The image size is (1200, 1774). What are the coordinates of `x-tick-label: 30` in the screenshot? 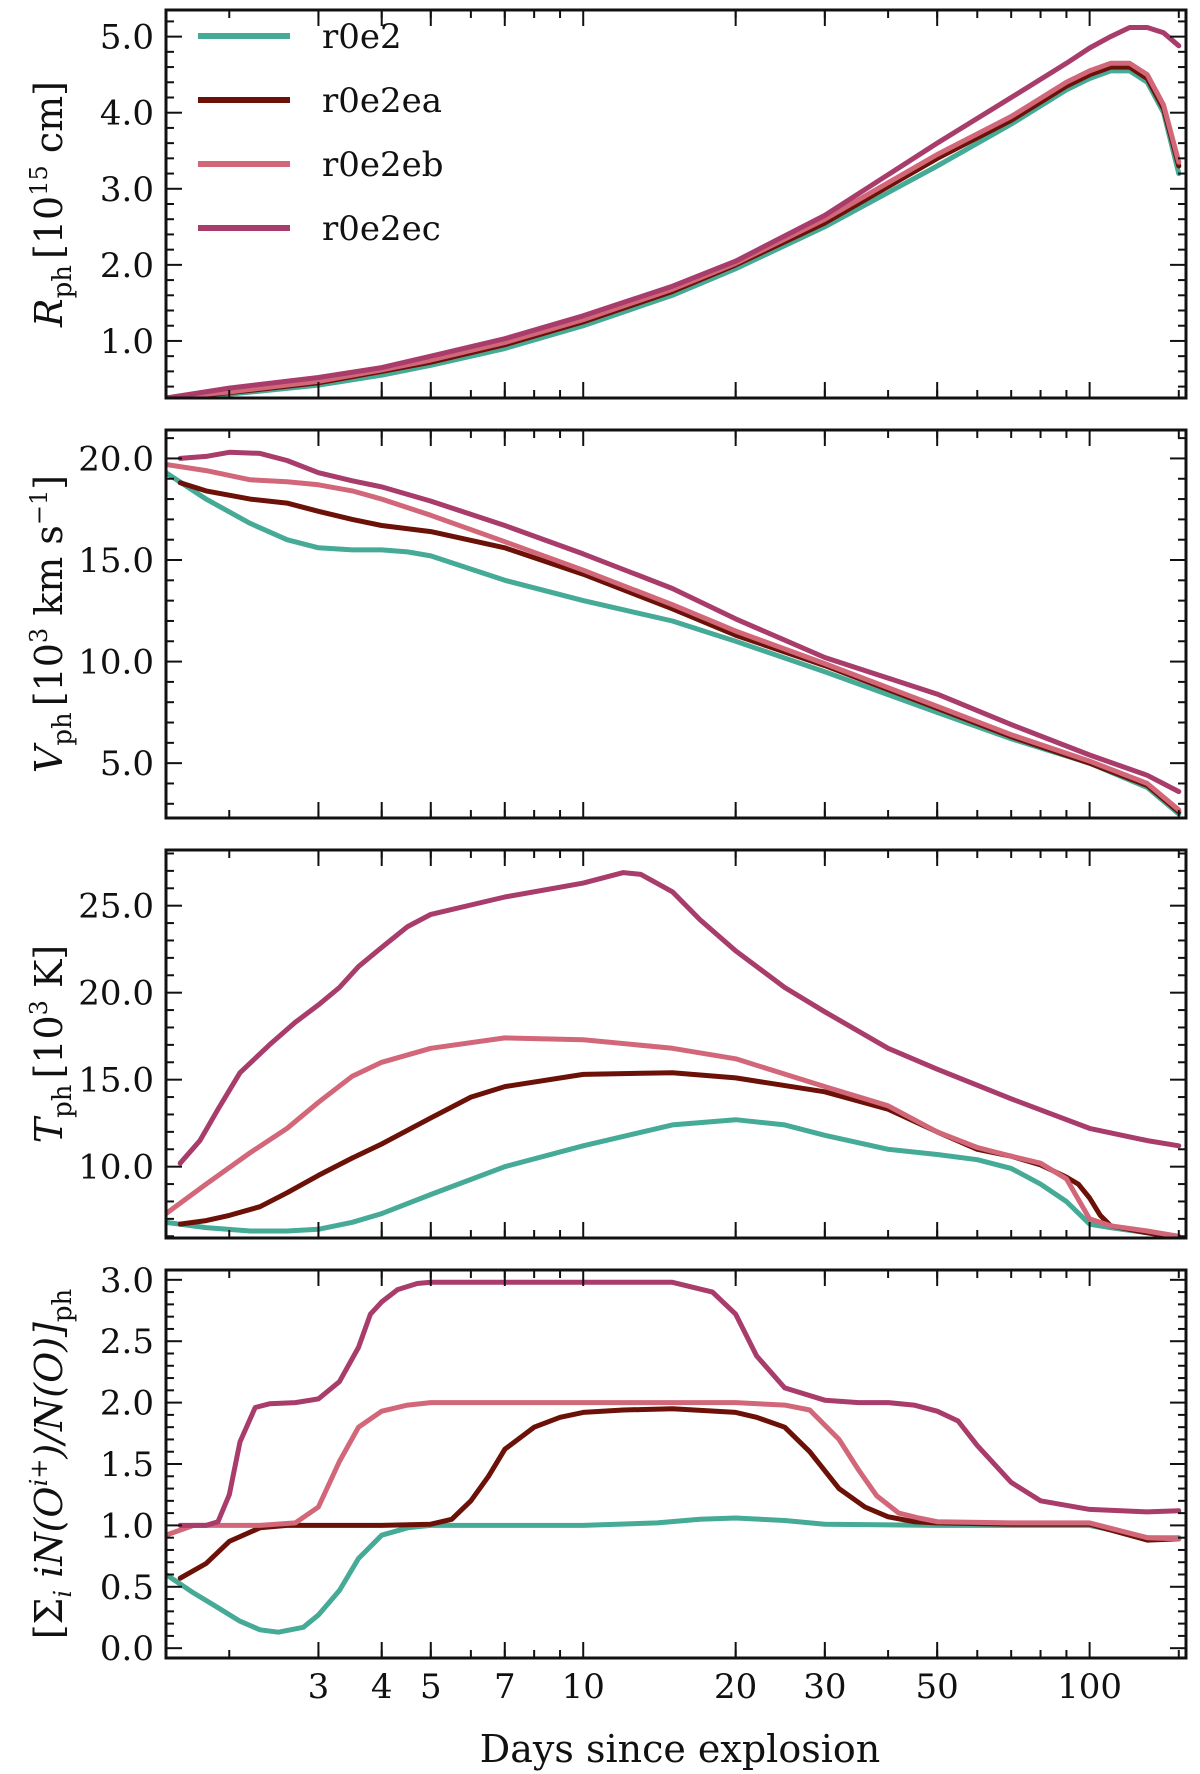 It's located at (824, 1687).